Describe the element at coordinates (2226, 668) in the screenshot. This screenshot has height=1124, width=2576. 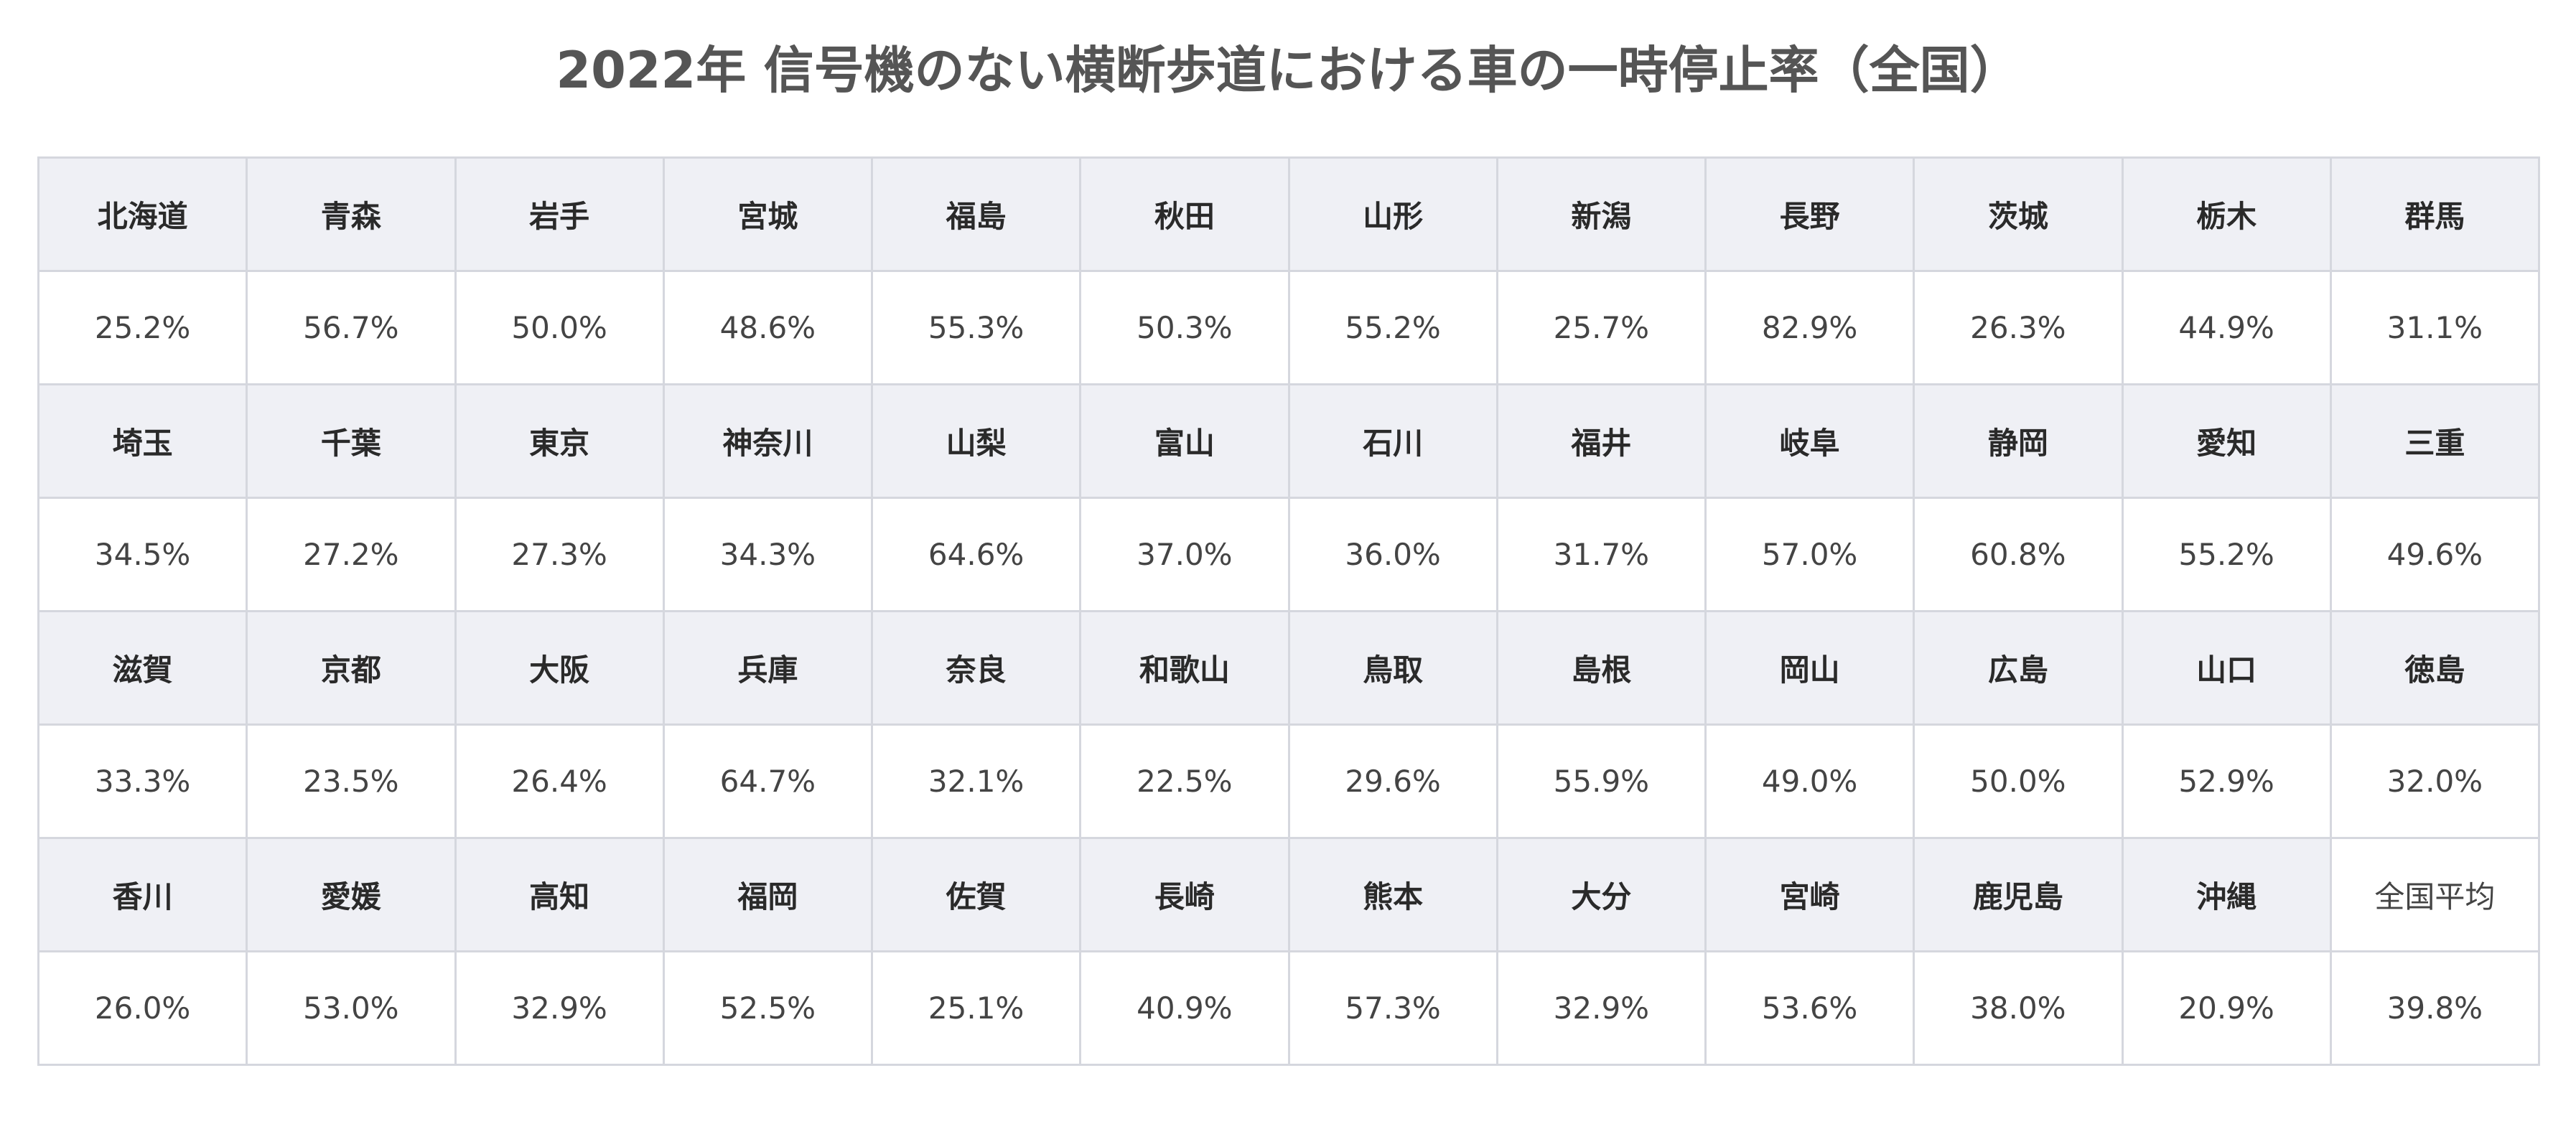
I see `prefecture-name-cell: 山口` at that location.